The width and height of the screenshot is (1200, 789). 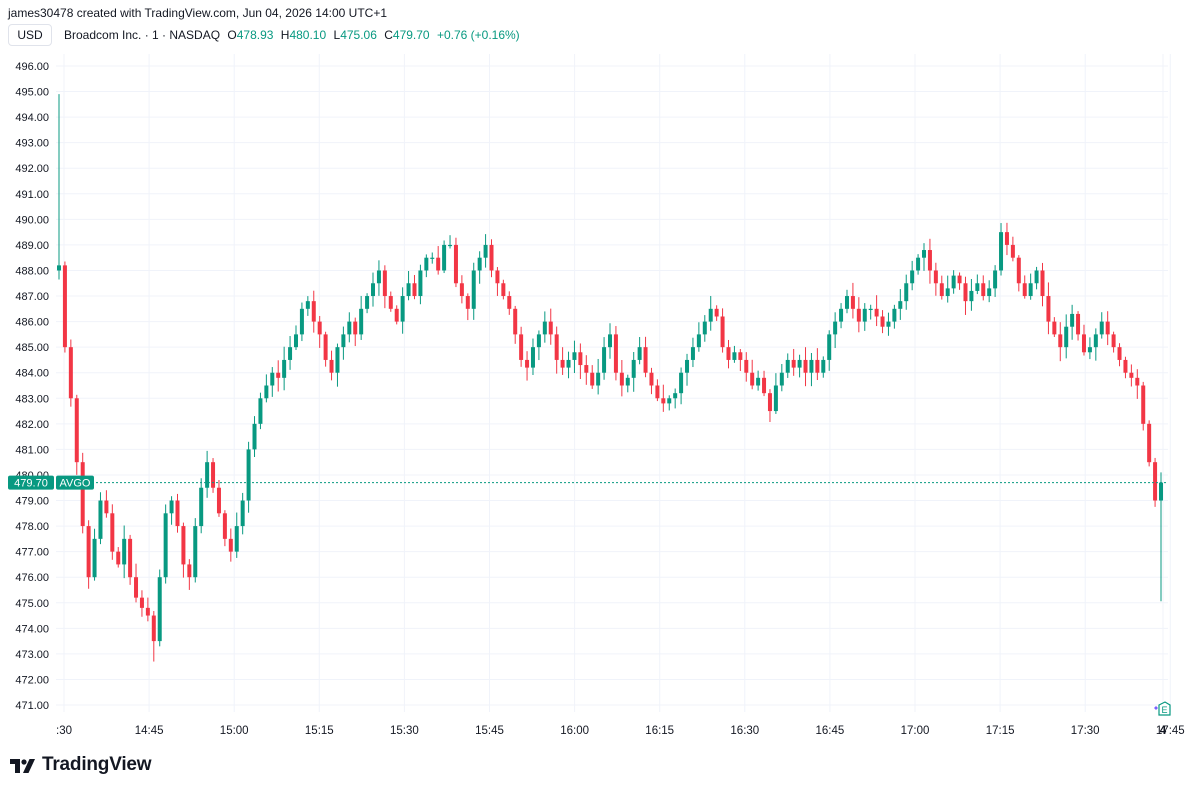 What do you see at coordinates (404, 731) in the screenshot?
I see `x-tick-label: 15:30` at bounding box center [404, 731].